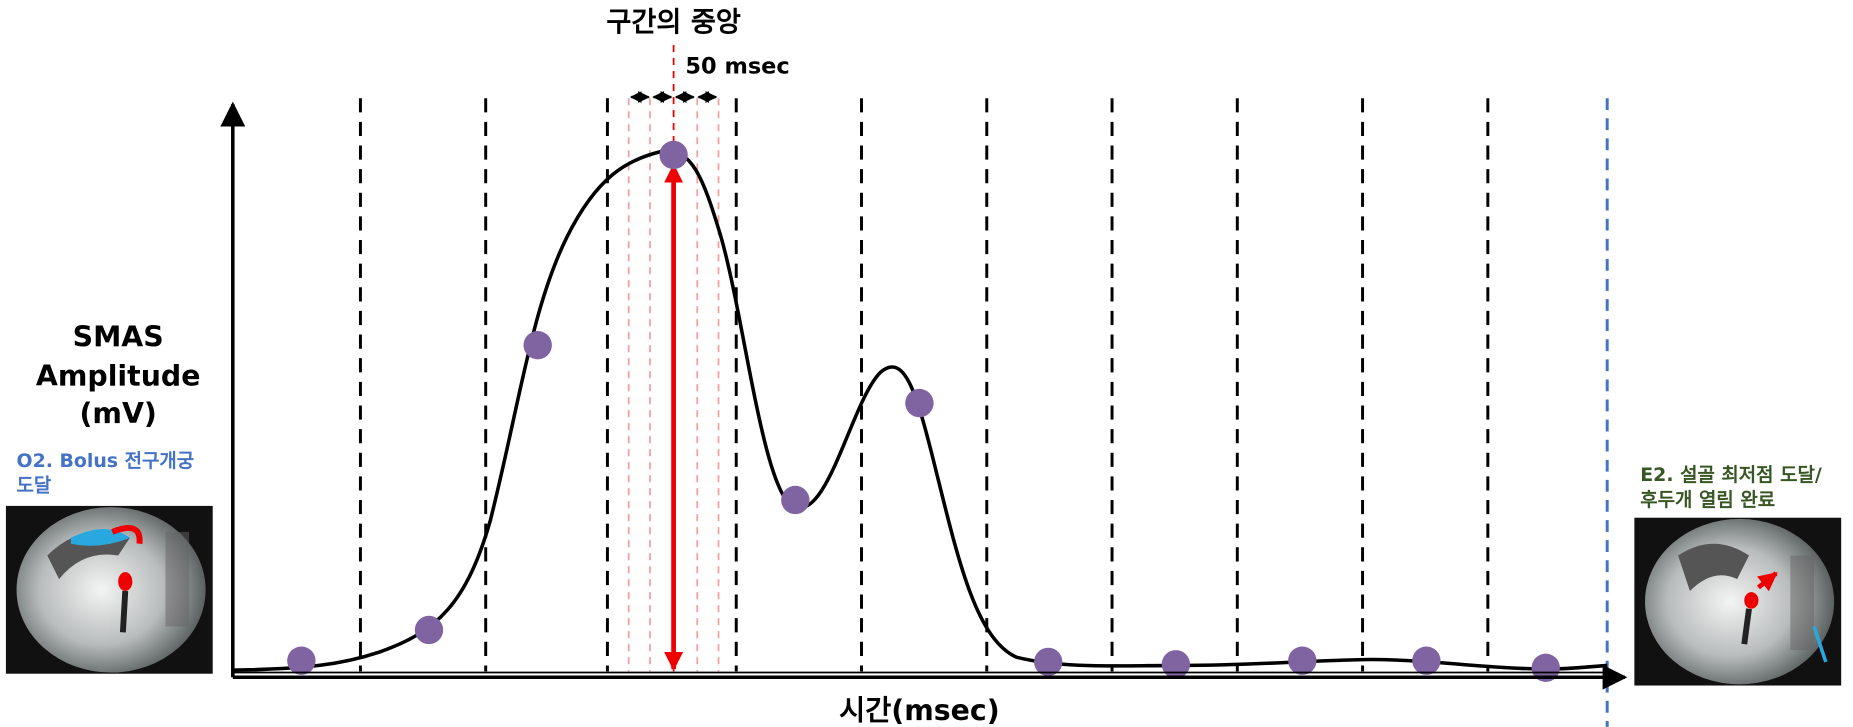 This screenshot has width=1853, height=727. Describe the element at coordinates (1731, 475) in the screenshot. I see `event-label: E2. 설골 최저점 도달/` at that location.